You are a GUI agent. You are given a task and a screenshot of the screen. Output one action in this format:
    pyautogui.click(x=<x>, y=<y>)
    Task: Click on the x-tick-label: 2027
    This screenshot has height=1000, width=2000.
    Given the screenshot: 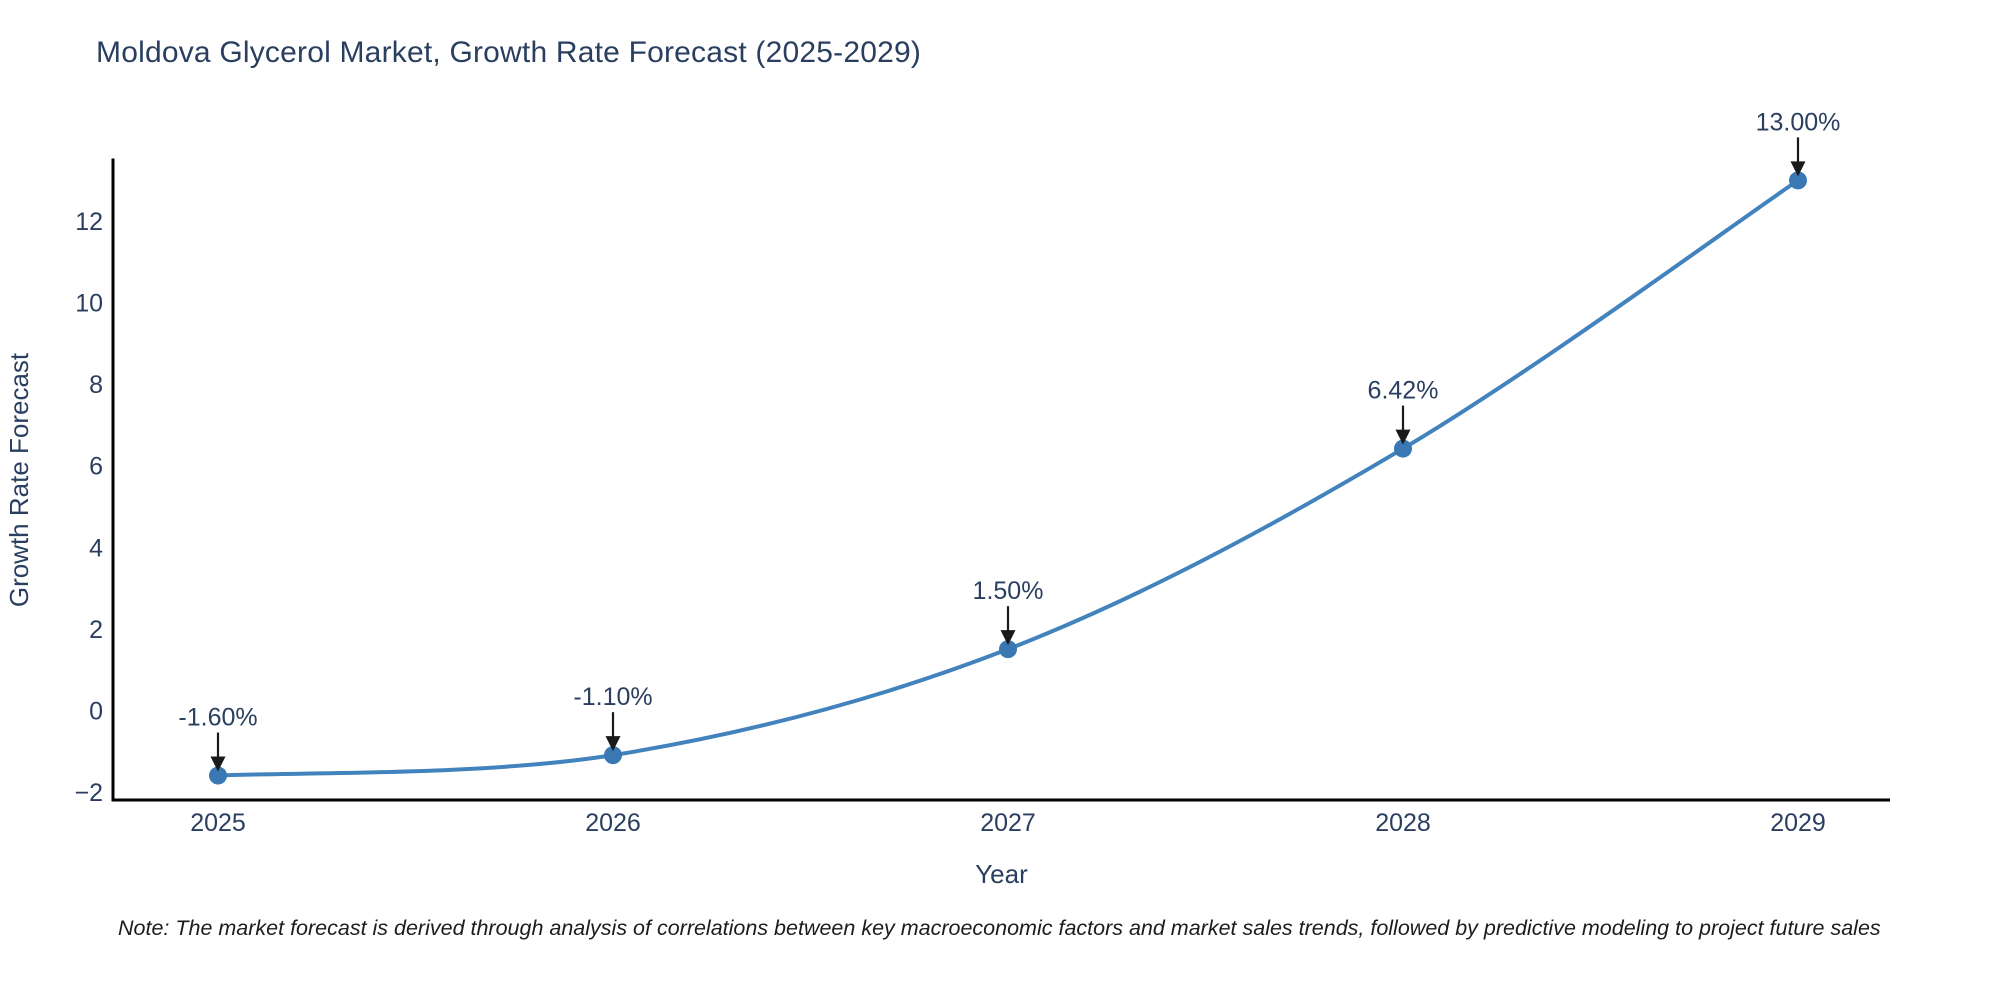 What is the action you would take?
    pyautogui.click(x=1008, y=823)
    